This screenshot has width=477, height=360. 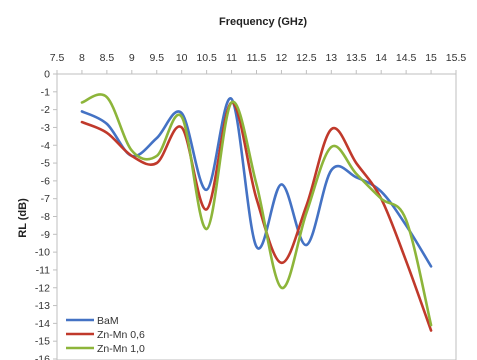 I want to click on y-tick-label: -1, so click(x=45, y=92).